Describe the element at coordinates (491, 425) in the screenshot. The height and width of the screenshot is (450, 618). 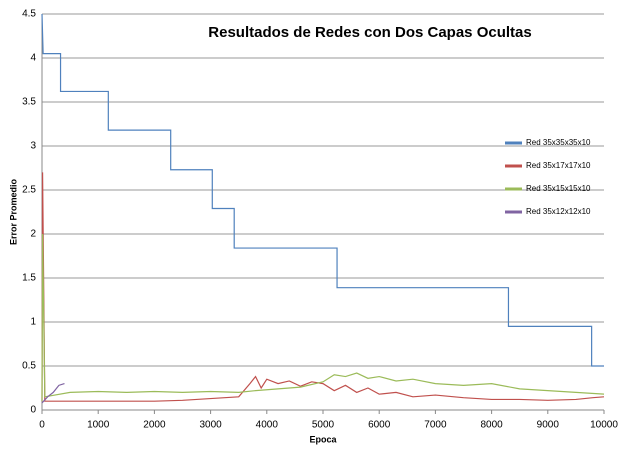
I see `x-tick-label: 8000` at that location.